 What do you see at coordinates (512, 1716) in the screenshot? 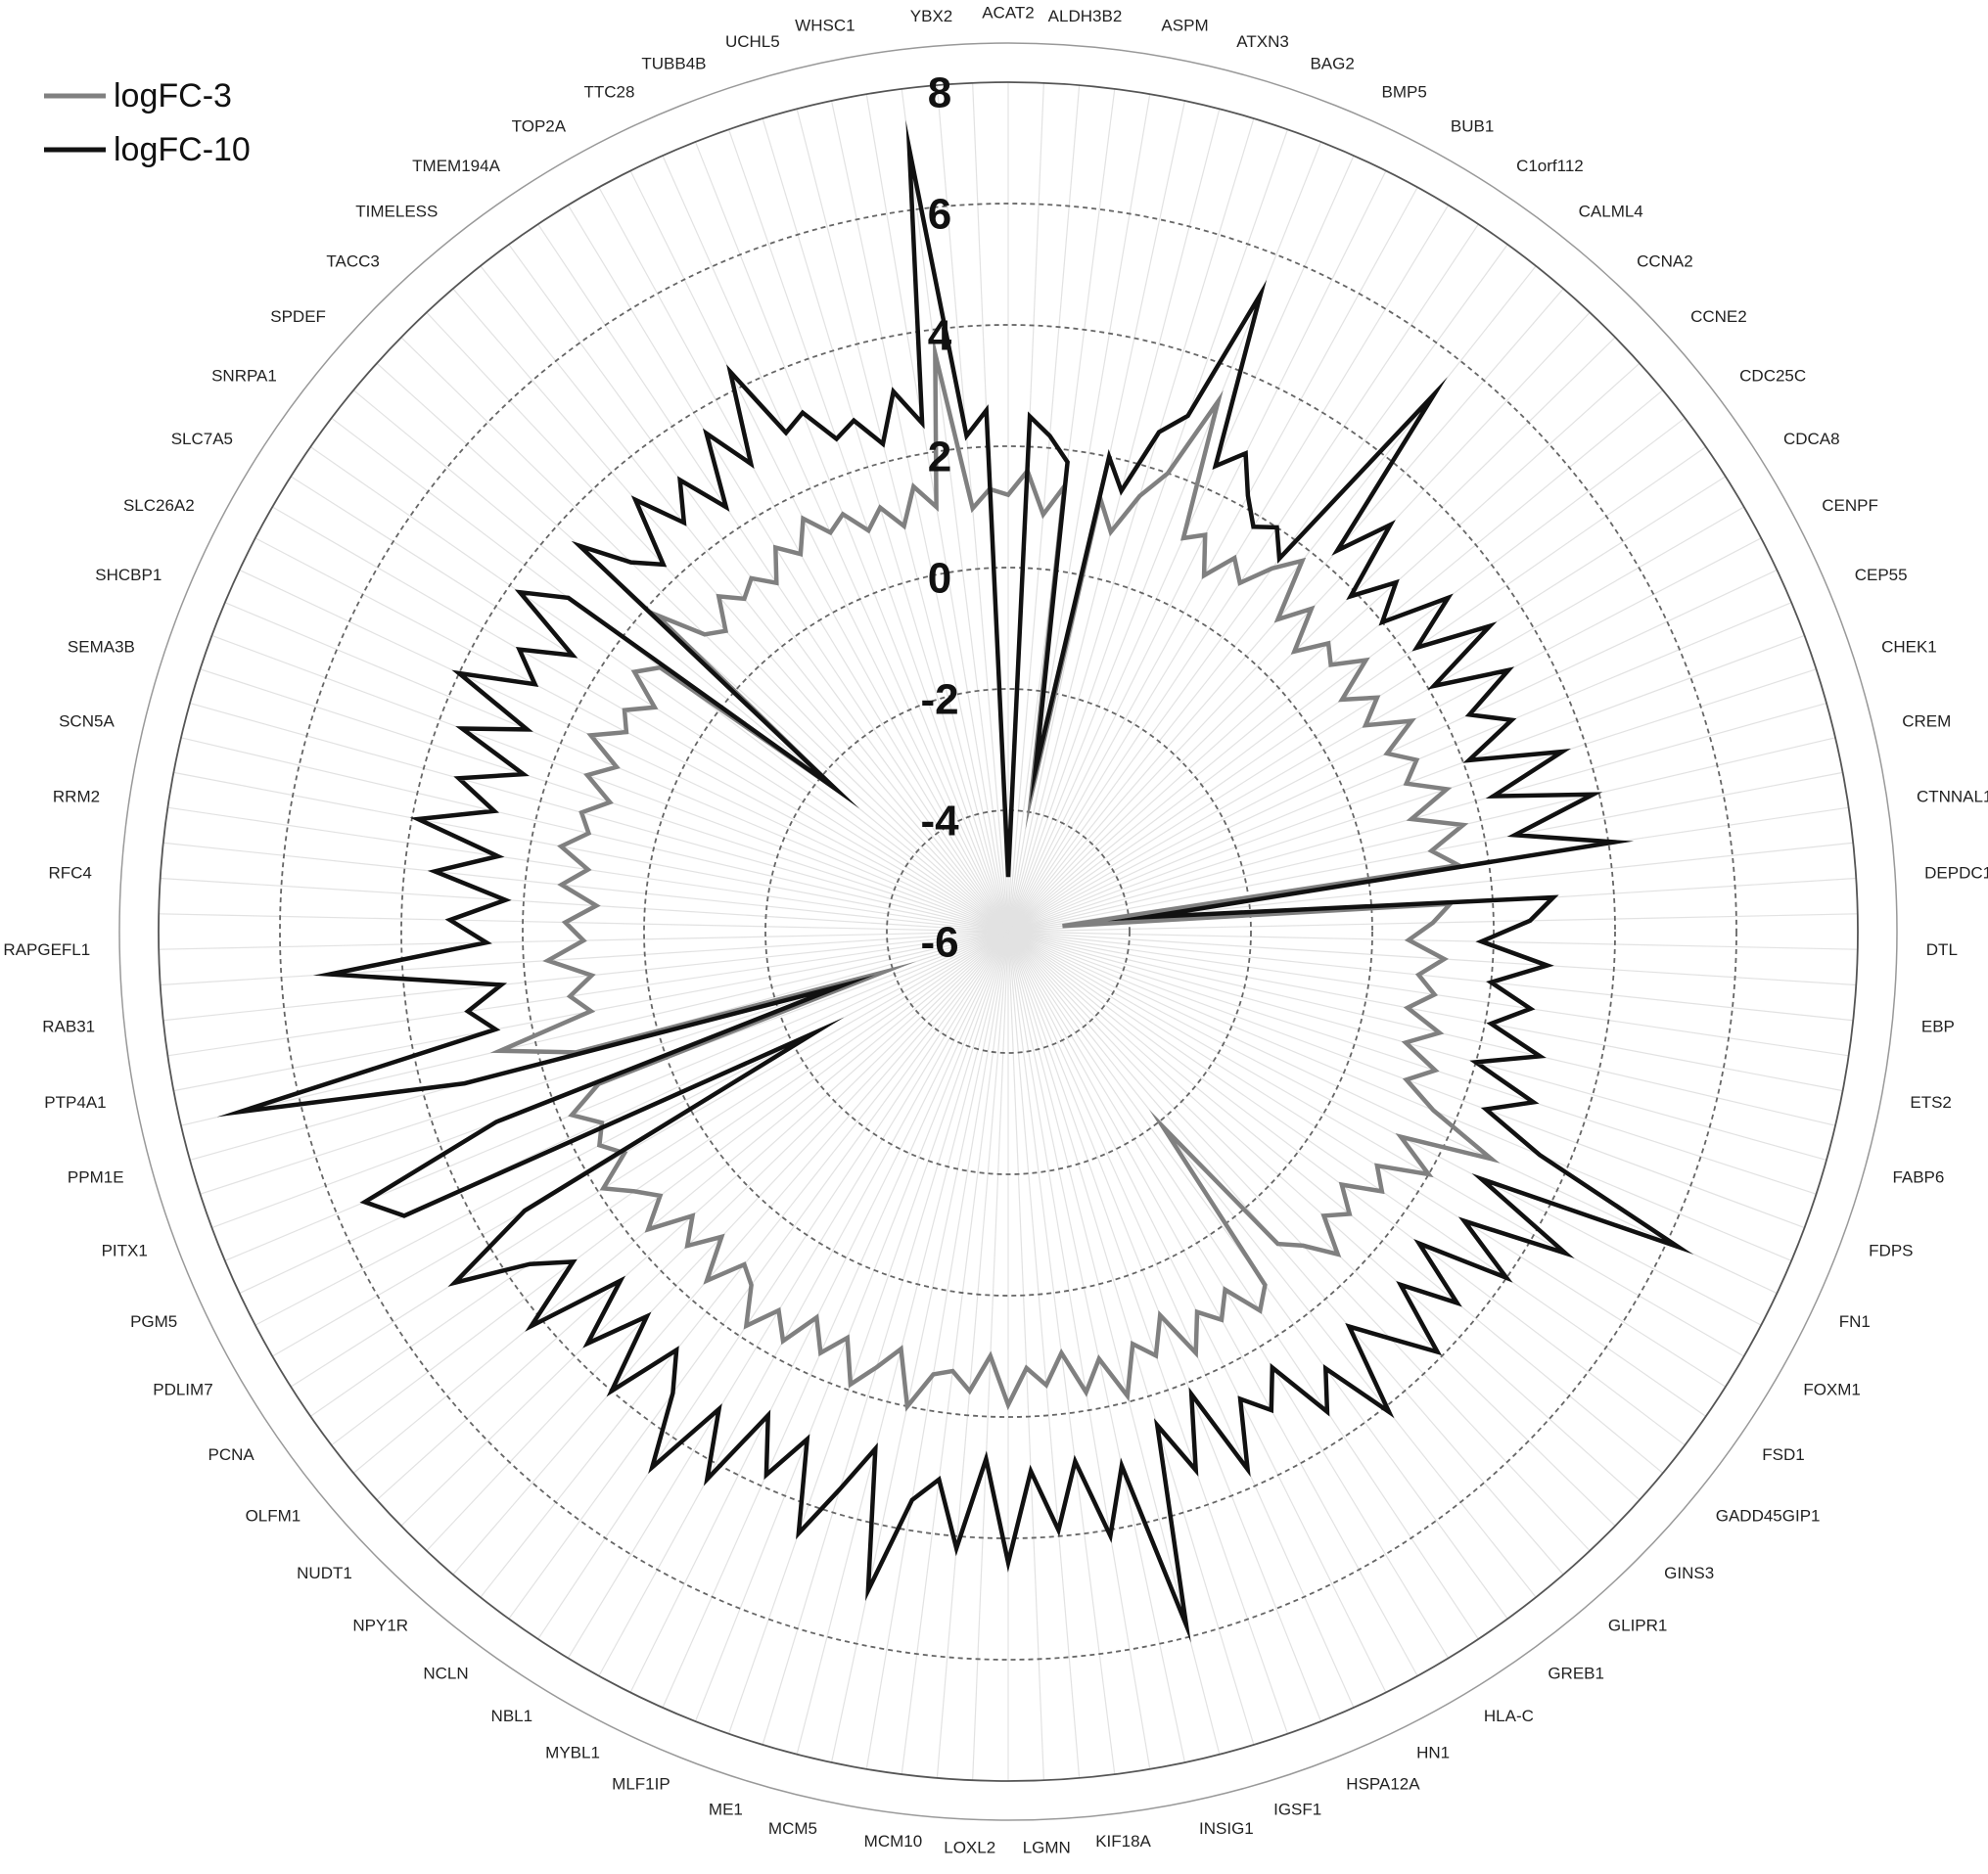
I see `category-label: NBL1` at bounding box center [512, 1716].